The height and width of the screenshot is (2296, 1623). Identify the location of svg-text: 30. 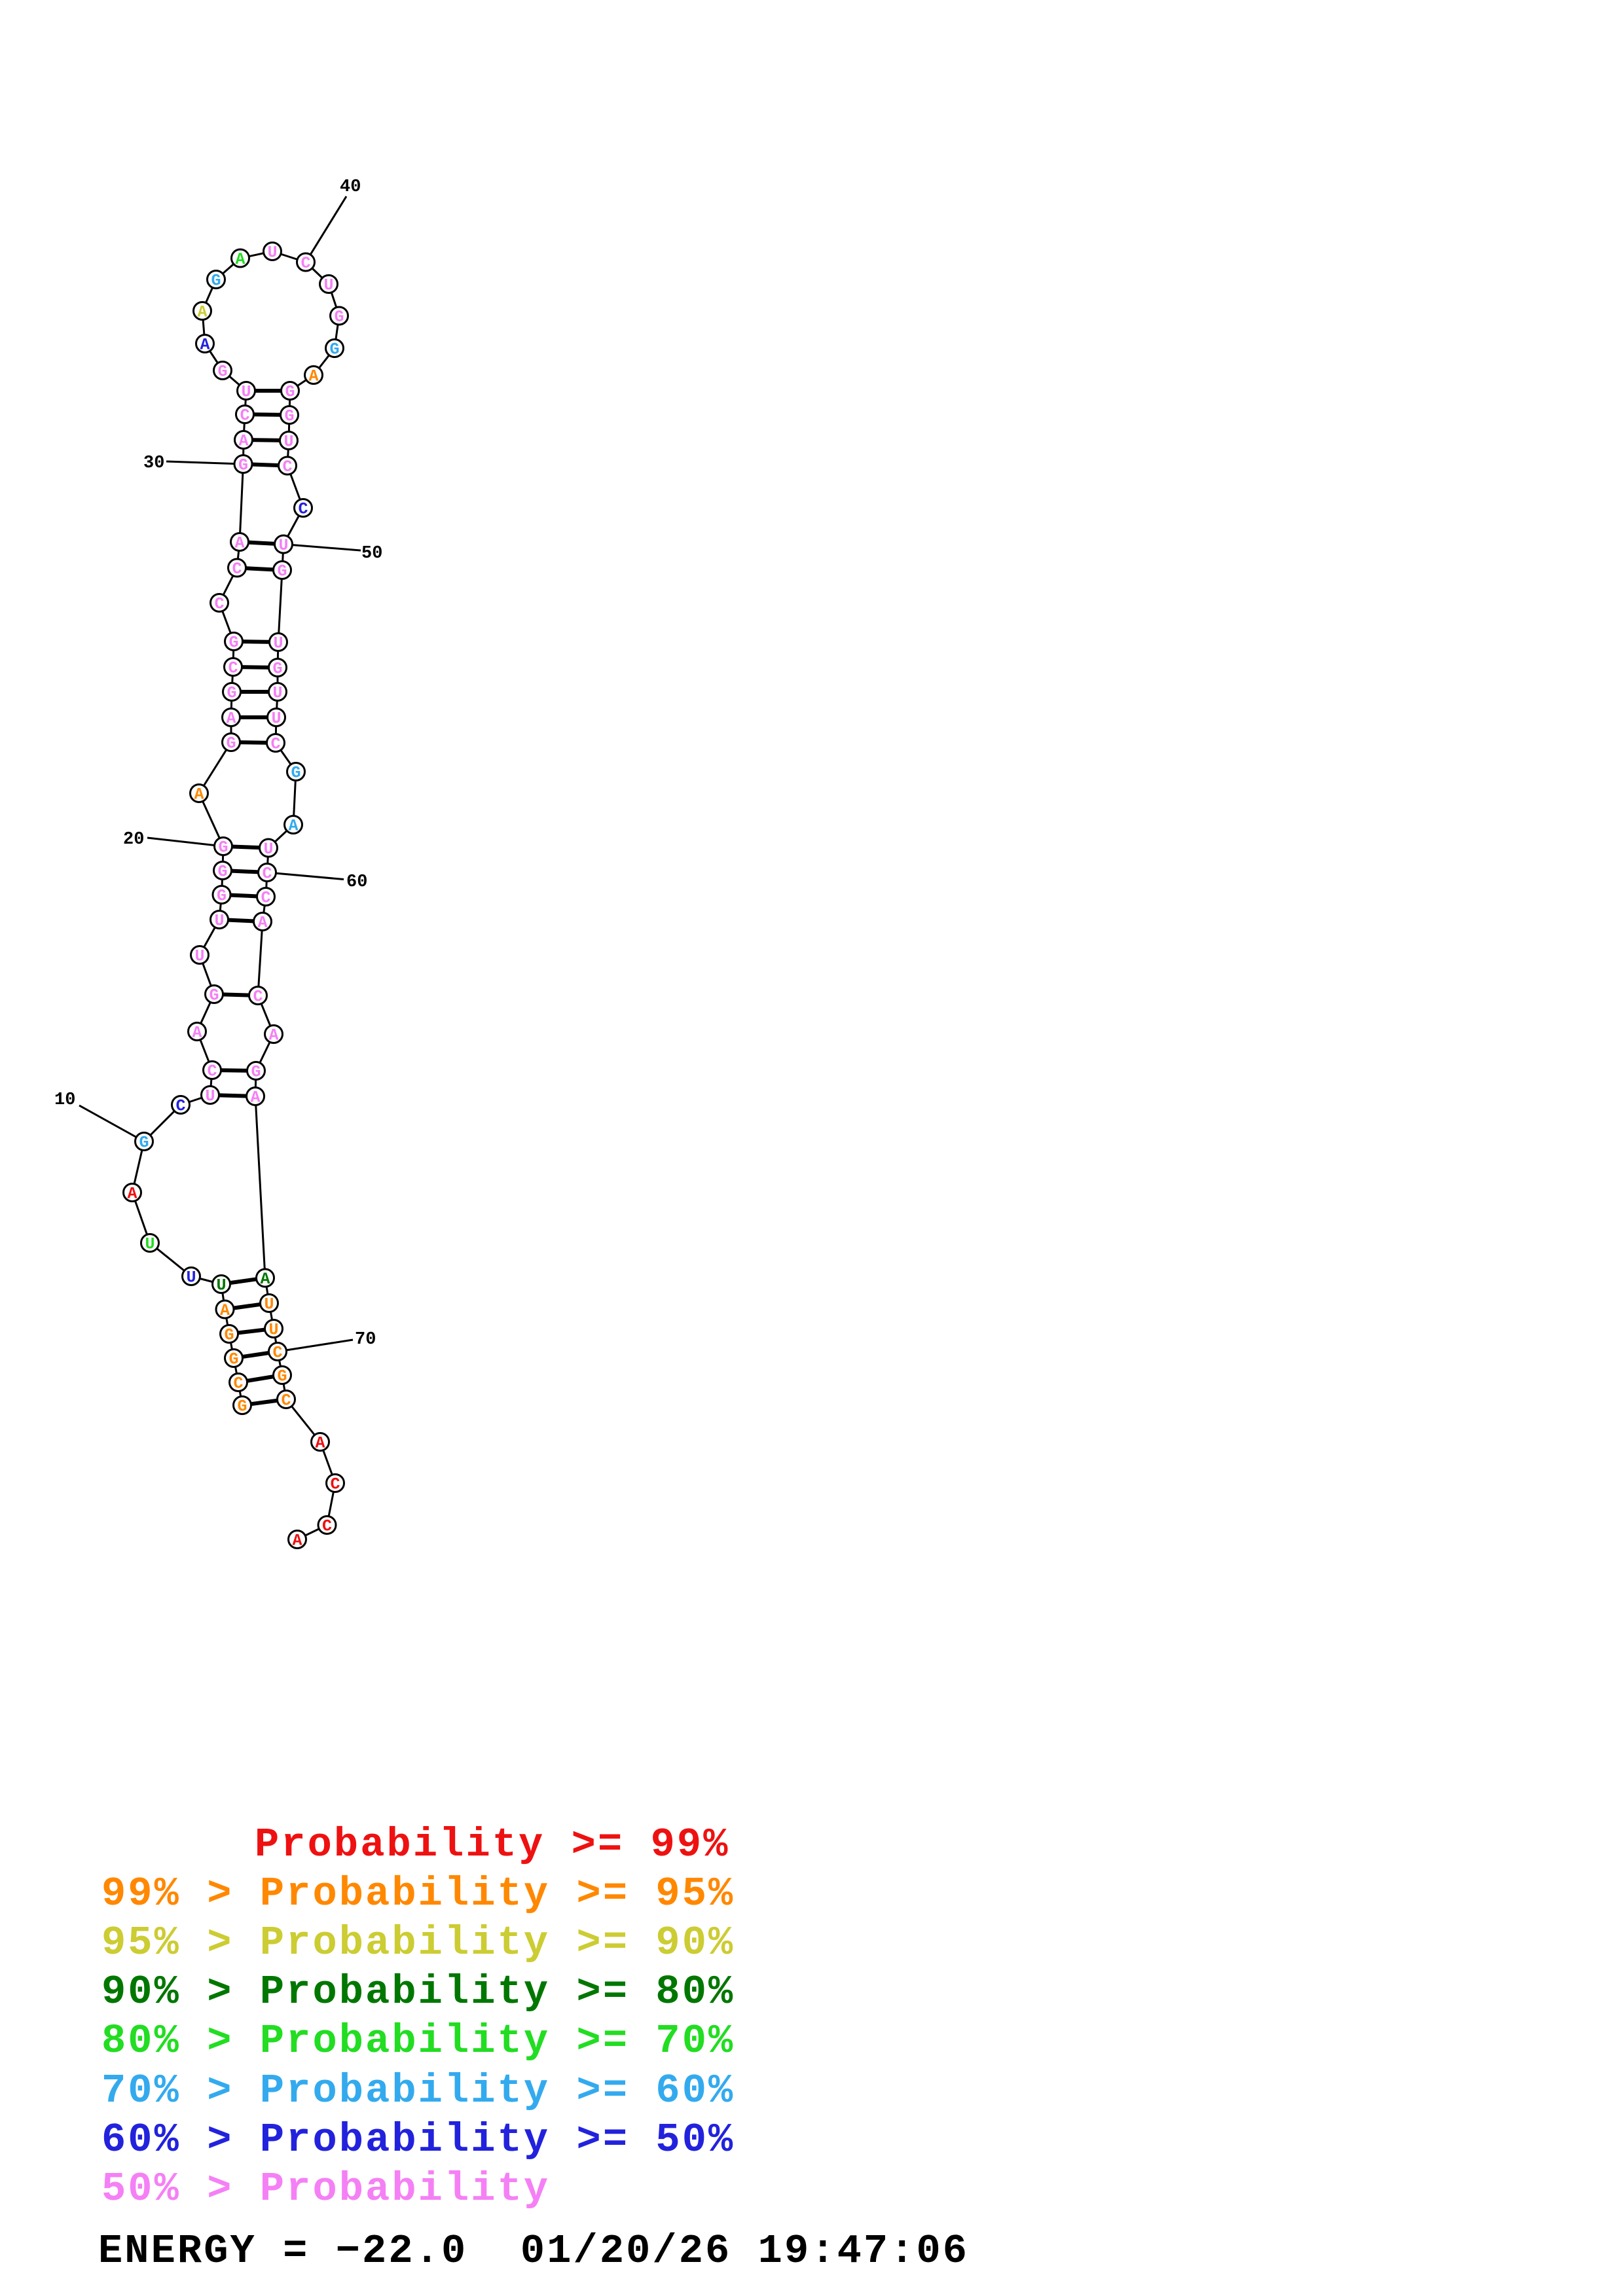
(153, 463).